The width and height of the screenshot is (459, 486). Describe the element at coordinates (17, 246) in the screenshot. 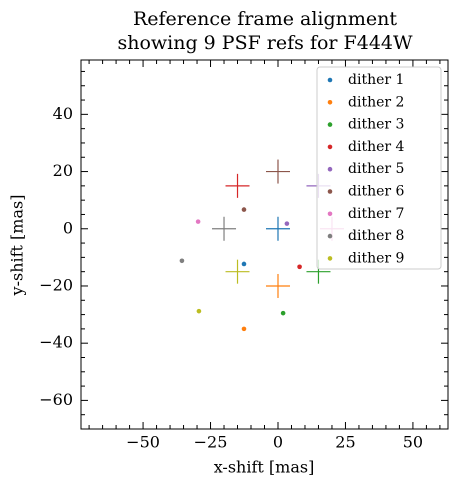

I see `y-axis-label: y-shift [mas]` at that location.